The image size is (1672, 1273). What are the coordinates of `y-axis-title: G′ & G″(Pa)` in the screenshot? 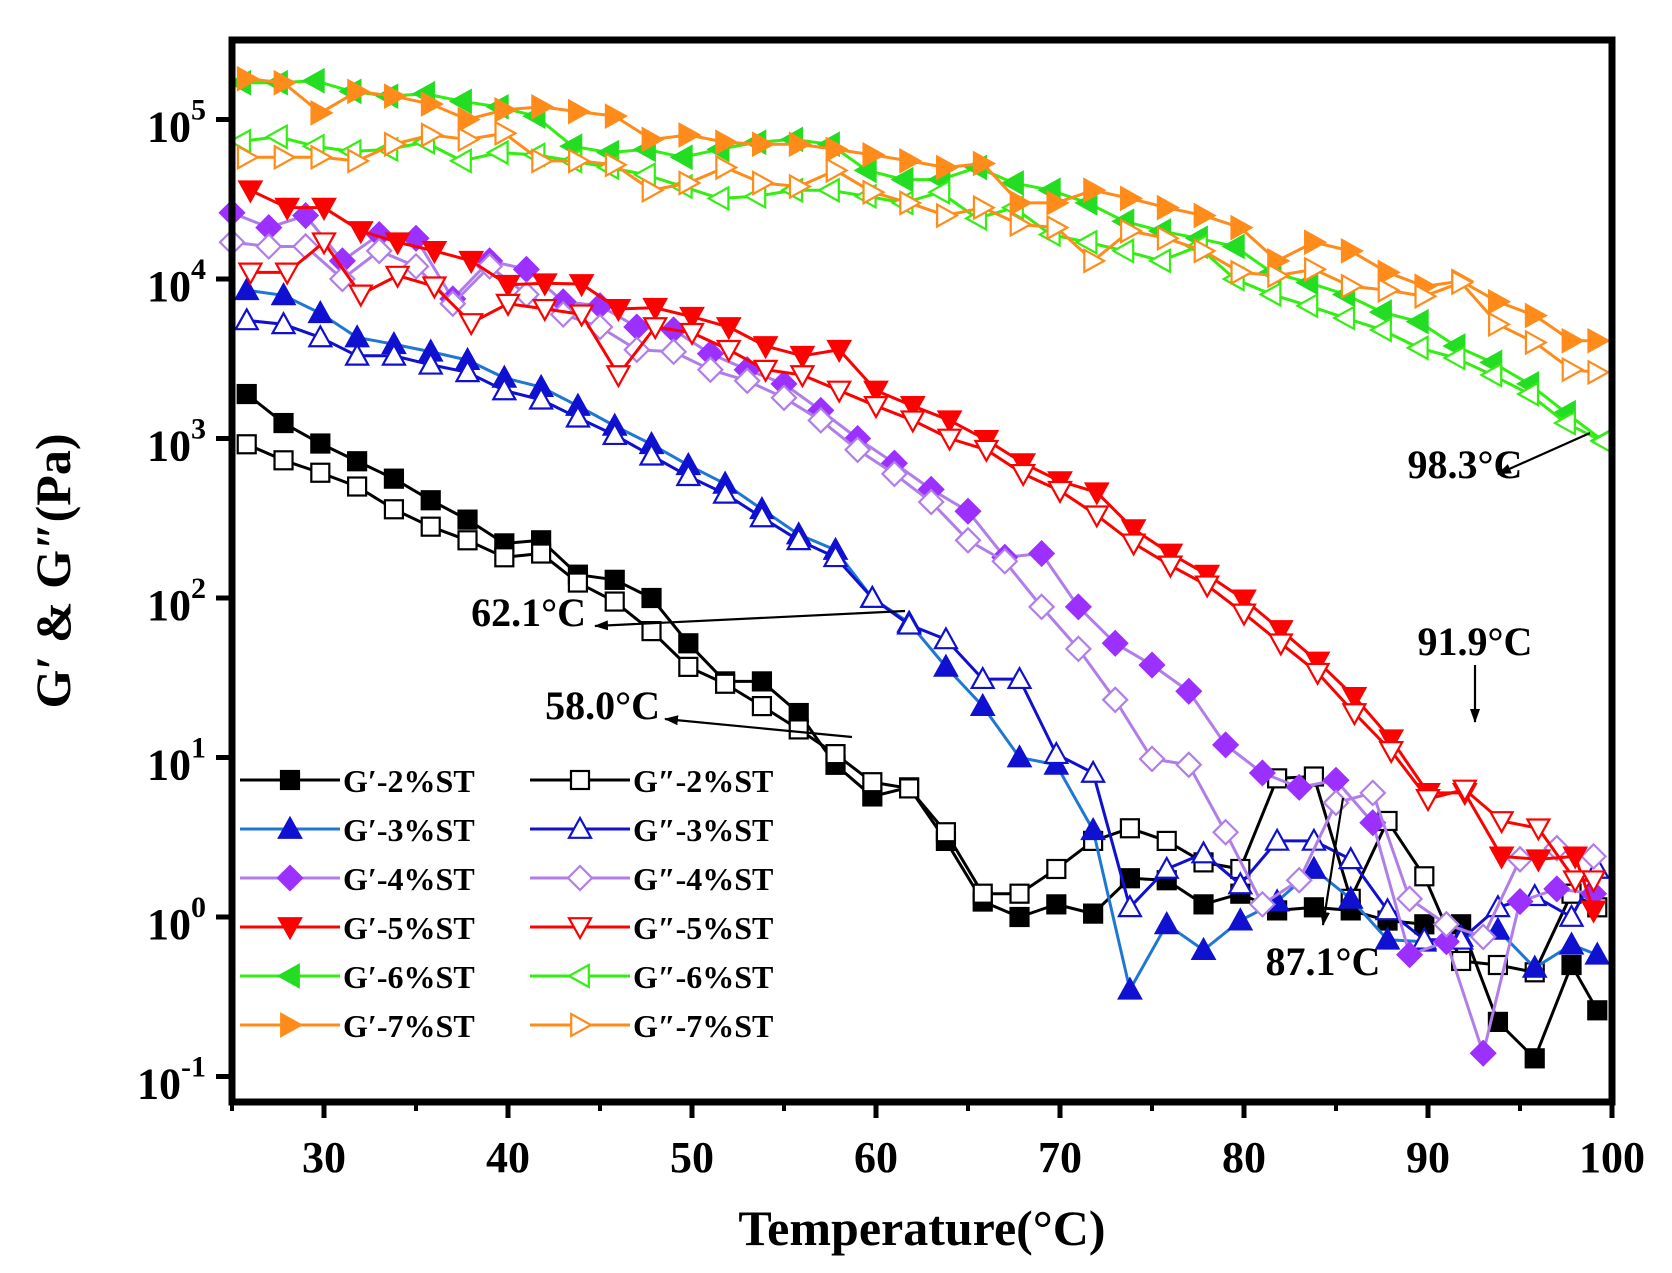 It's located at (53, 571).